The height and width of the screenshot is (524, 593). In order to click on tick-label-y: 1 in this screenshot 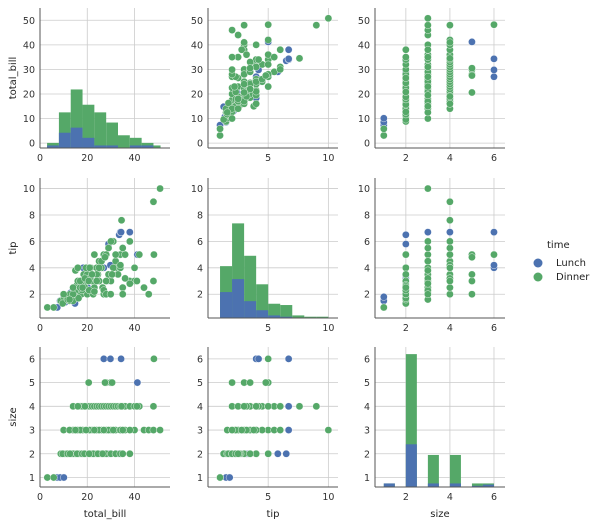, I will do `click(367, 478)`.